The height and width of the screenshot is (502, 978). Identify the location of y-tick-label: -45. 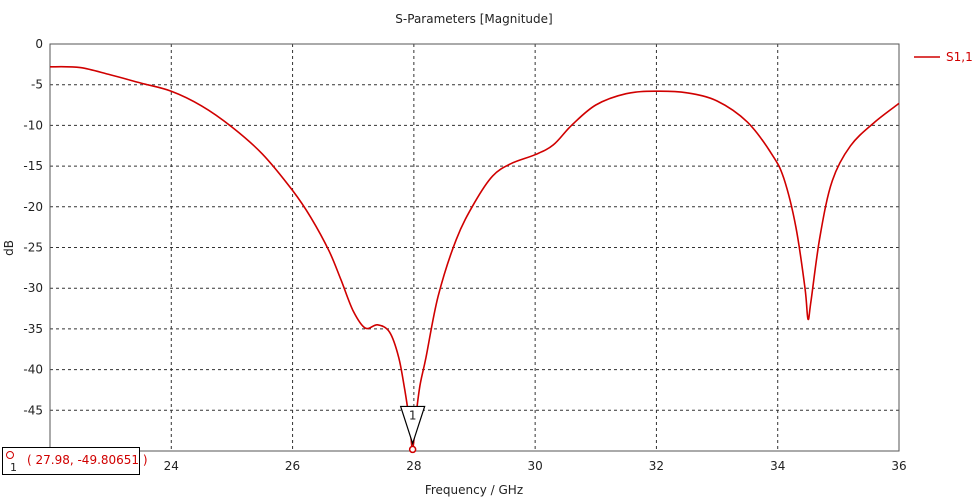
(33, 410).